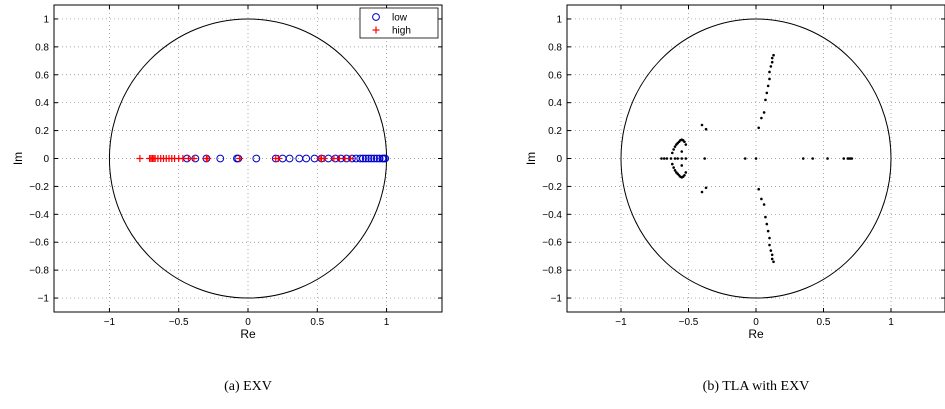  What do you see at coordinates (376, 17) in the screenshot?
I see `legend-marker-low` at bounding box center [376, 17].